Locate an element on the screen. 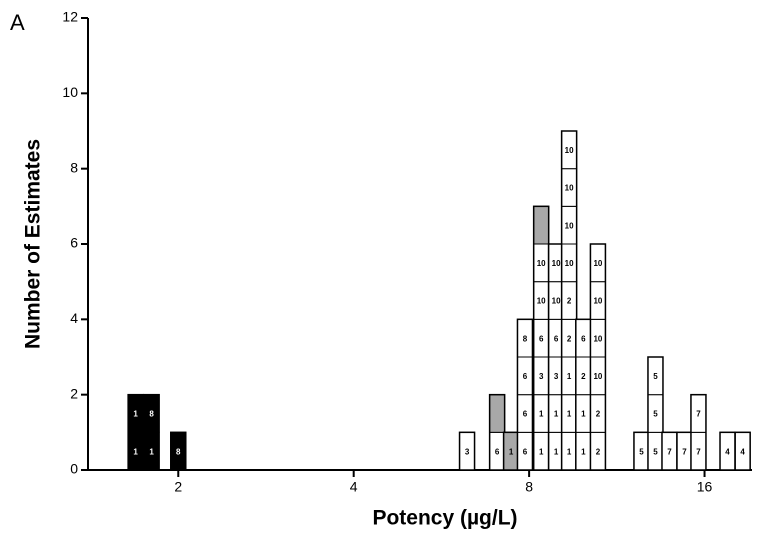  y-tick-label: 2 is located at coordinates (74, 393).